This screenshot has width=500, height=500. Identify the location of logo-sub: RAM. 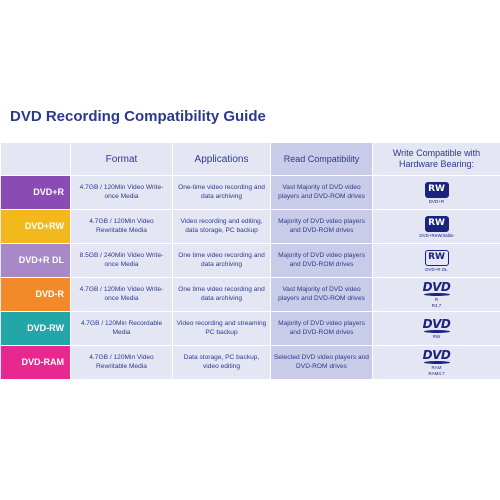
(436, 367).